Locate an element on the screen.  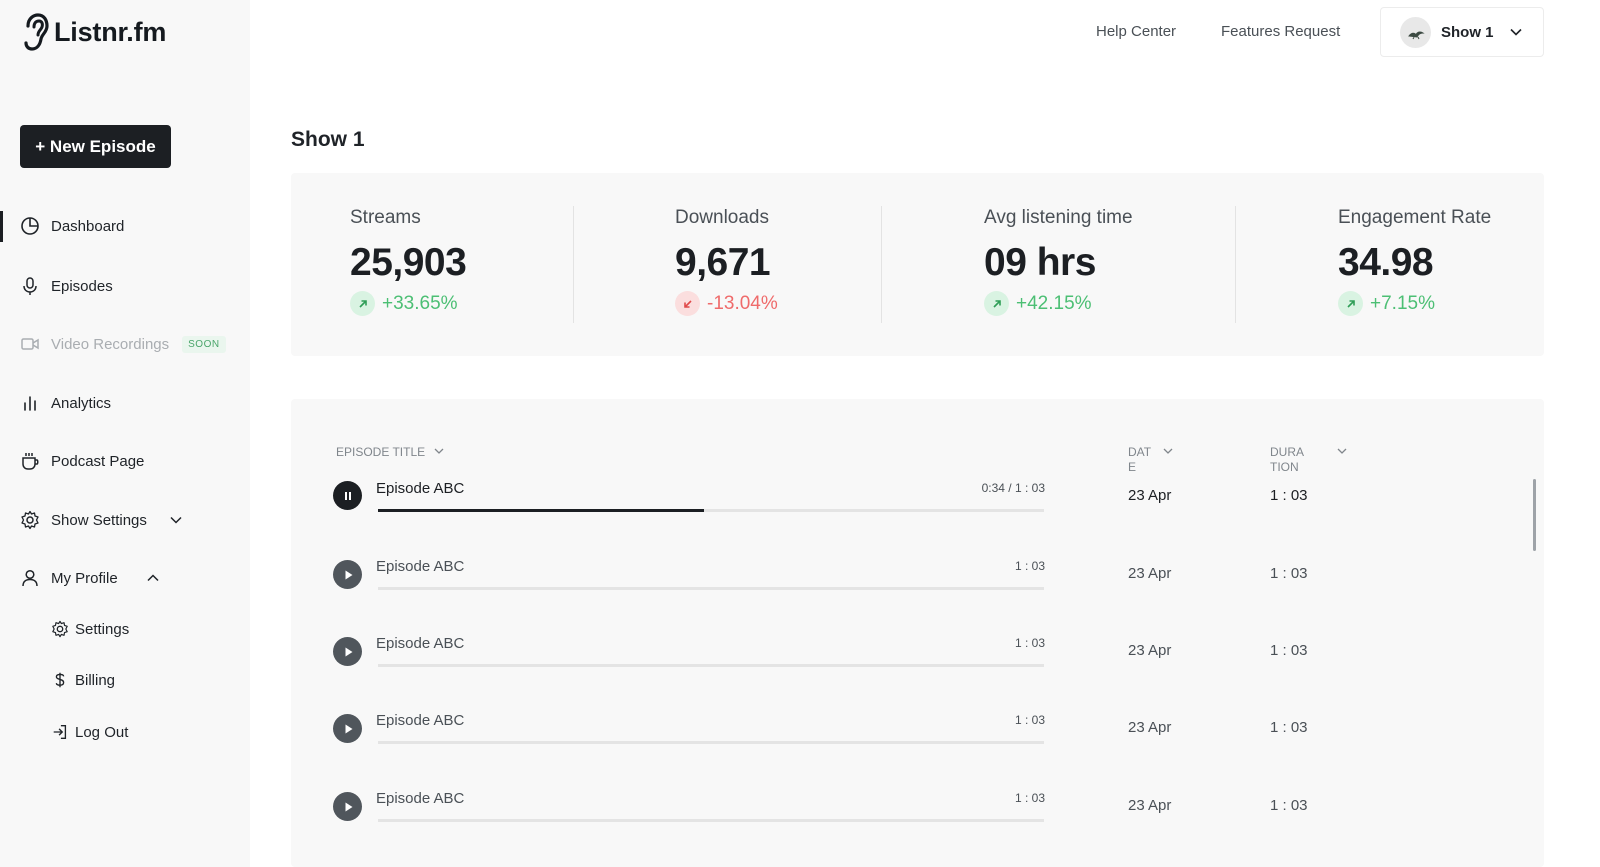
arrow-down-left-icon is located at coordinates (687, 303).